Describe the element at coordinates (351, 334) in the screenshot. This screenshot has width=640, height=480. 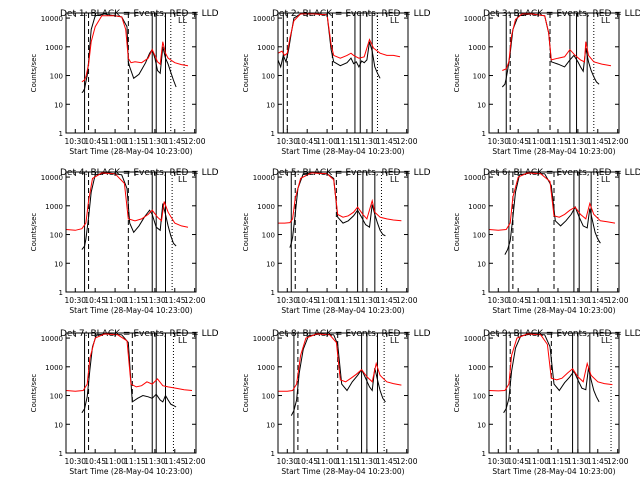
I see `panel-title: Det 8: BLACK = Events, RED = LLD` at that location.